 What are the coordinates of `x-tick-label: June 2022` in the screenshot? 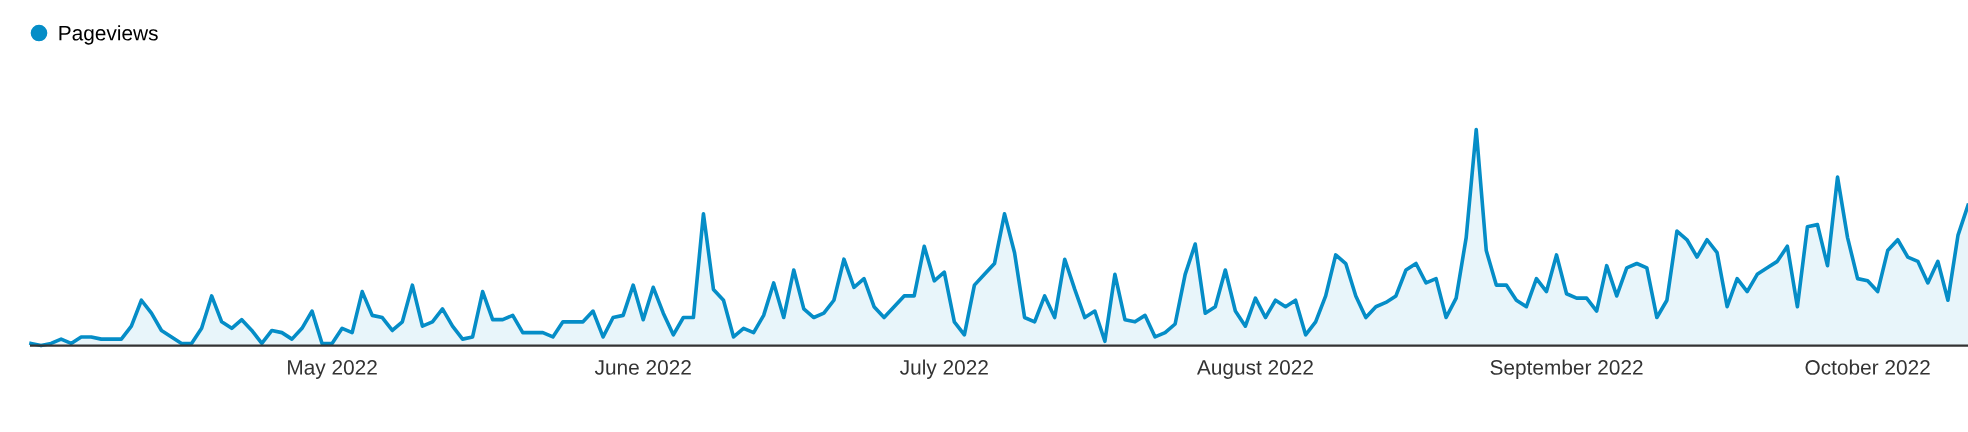 It's located at (642, 367).